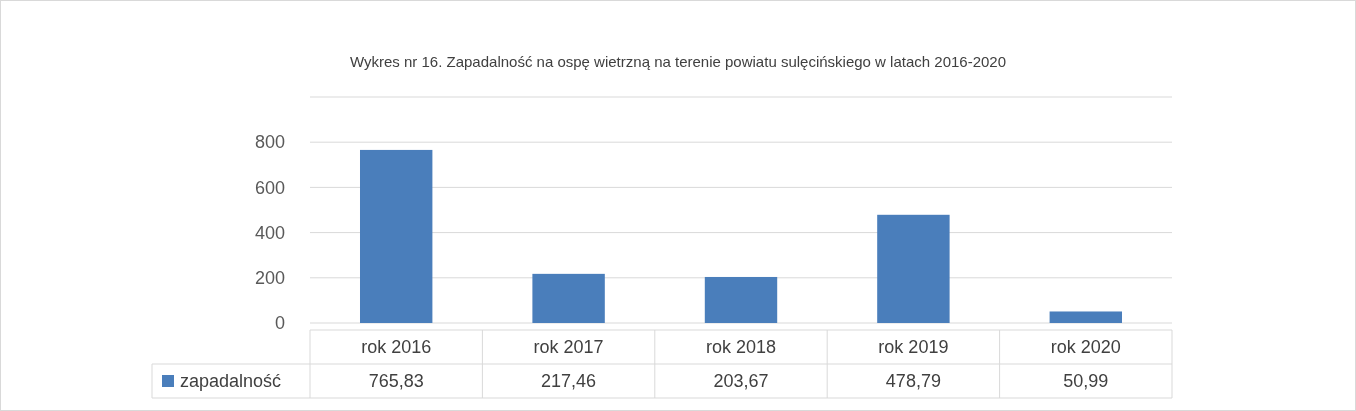 The width and height of the screenshot is (1356, 411). Describe the element at coordinates (396, 347) in the screenshot. I see `x-tick-label: rok 2016` at that location.